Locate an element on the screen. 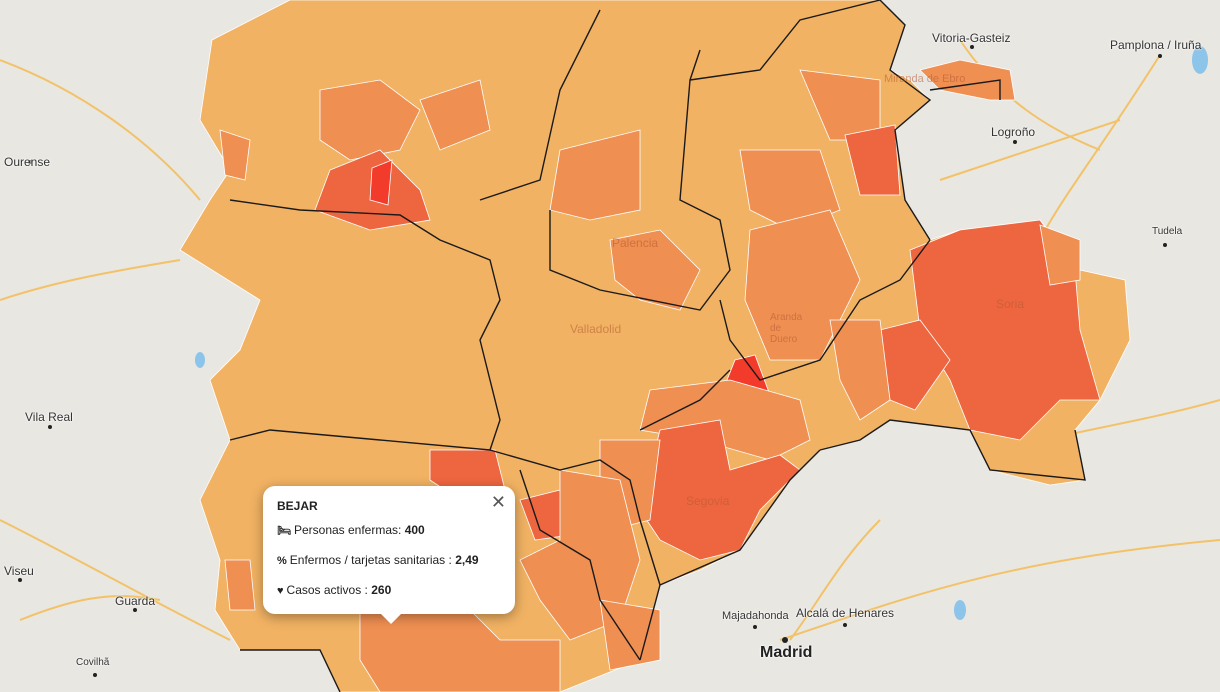 This screenshot has width=1220, height=692. row-label: Casos activos : is located at coordinates (327, 590).